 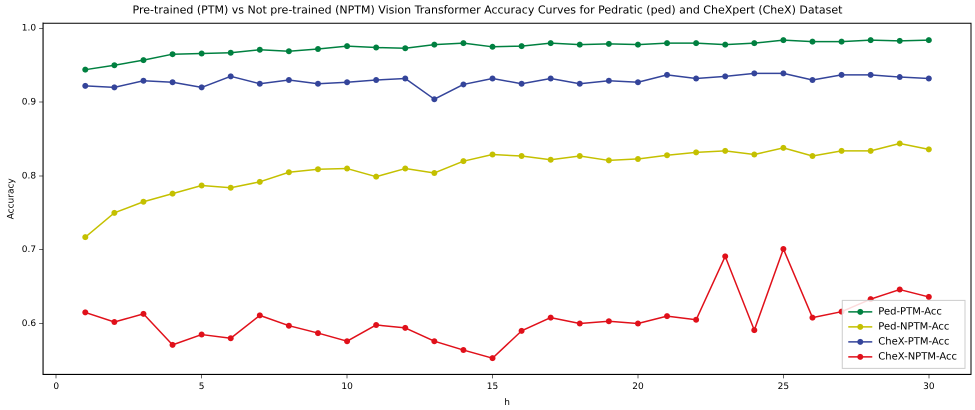 I want to click on y-tick-label: 1.0, so click(x=29, y=29).